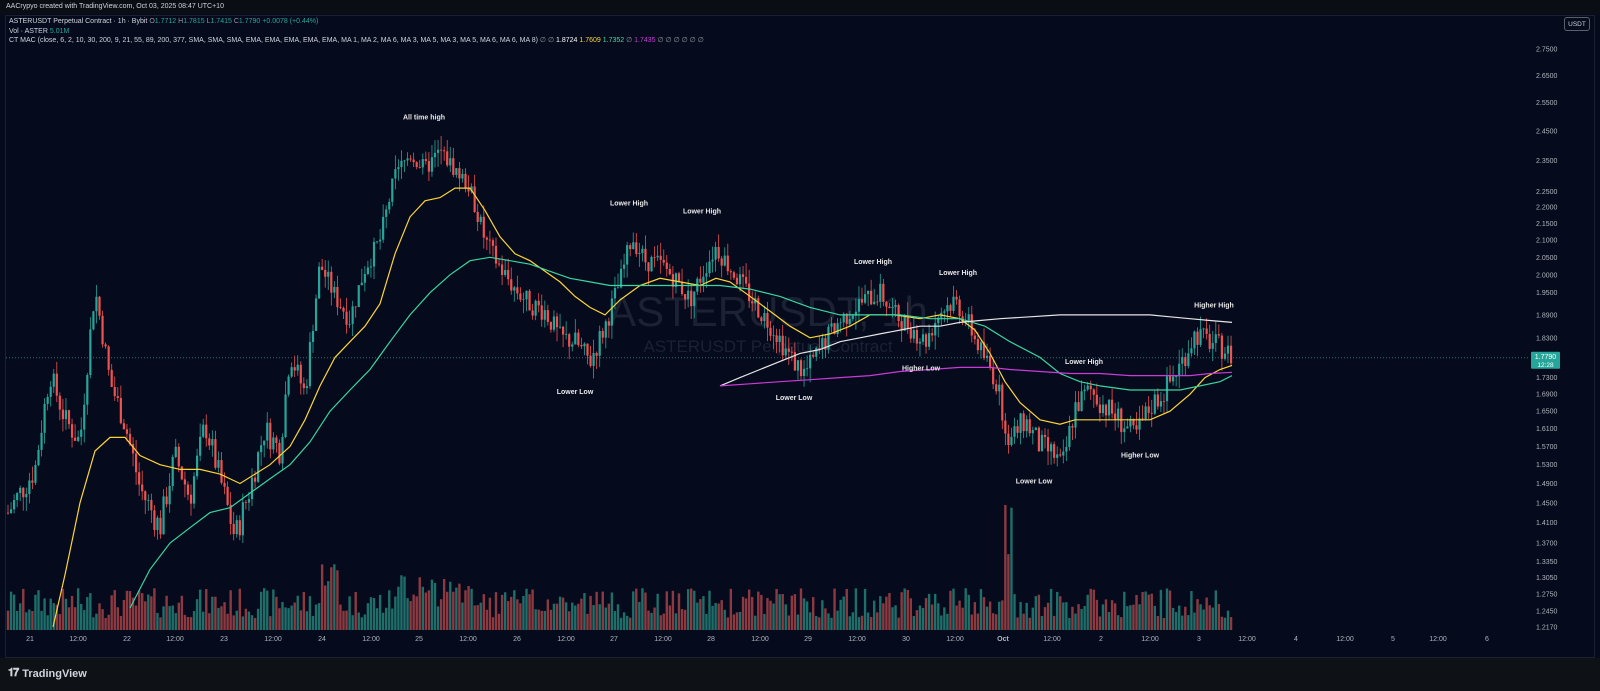  I want to click on ohlc-key-c: C, so click(235, 21).